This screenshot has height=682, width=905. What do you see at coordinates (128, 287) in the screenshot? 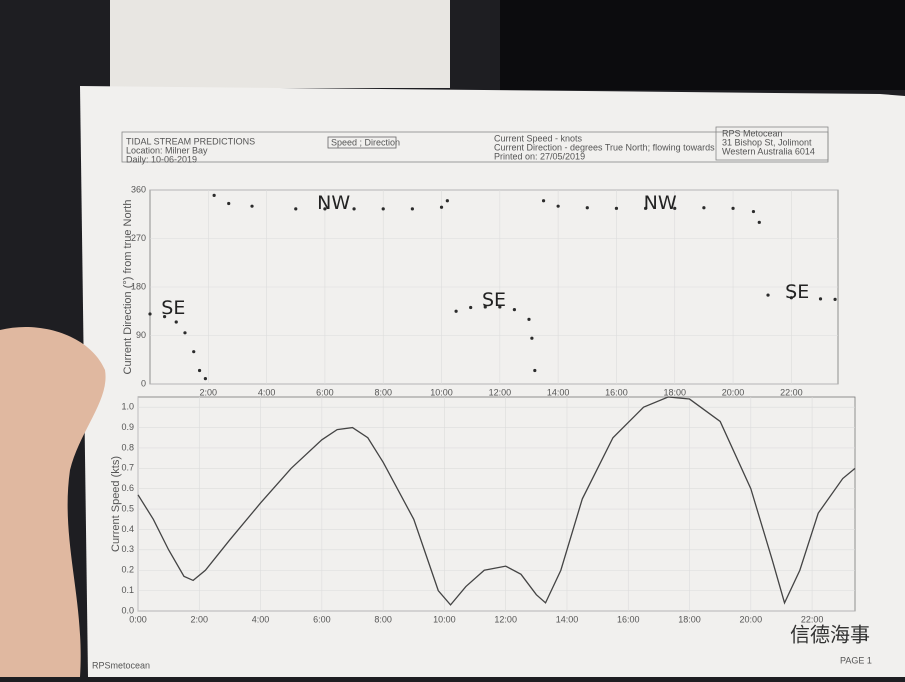
I see `y-axis-label: Current Direction (°) from true North` at bounding box center [128, 287].